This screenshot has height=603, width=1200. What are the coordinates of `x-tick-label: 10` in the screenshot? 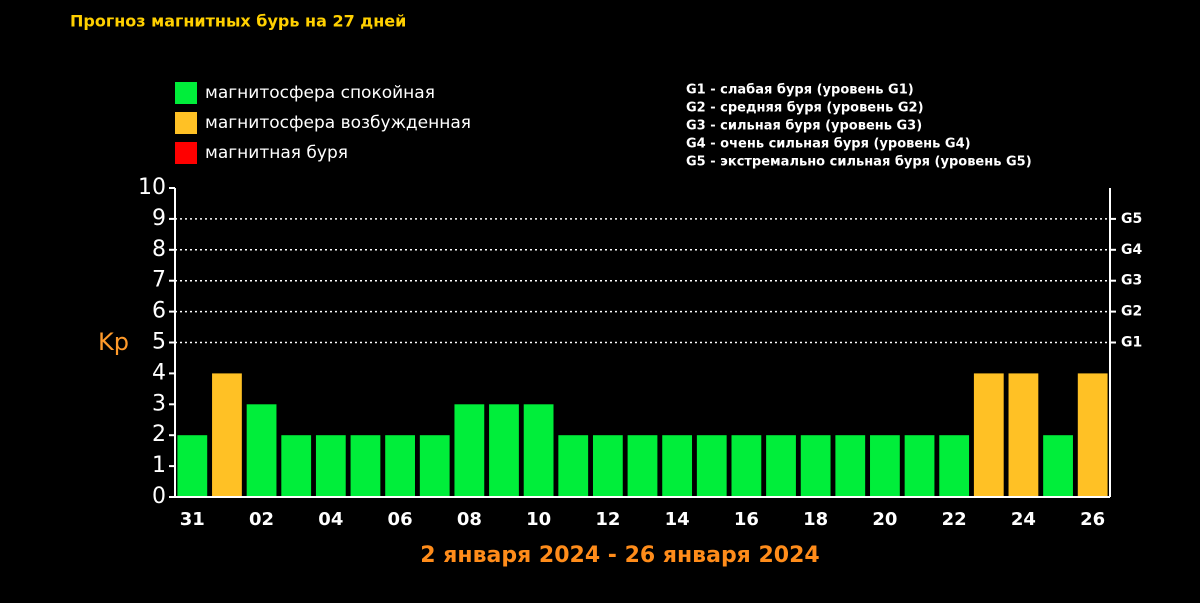 It's located at (538, 519).